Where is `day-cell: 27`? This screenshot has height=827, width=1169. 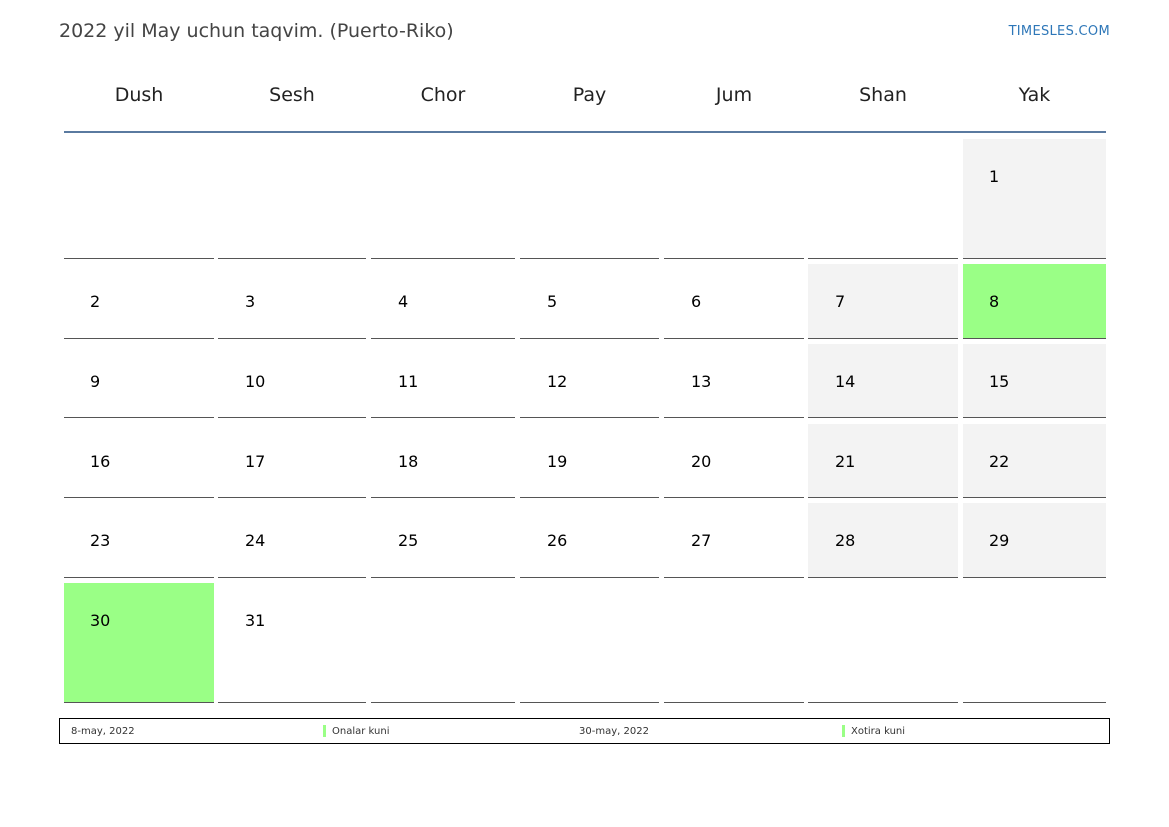 day-cell: 27 is located at coordinates (734, 540).